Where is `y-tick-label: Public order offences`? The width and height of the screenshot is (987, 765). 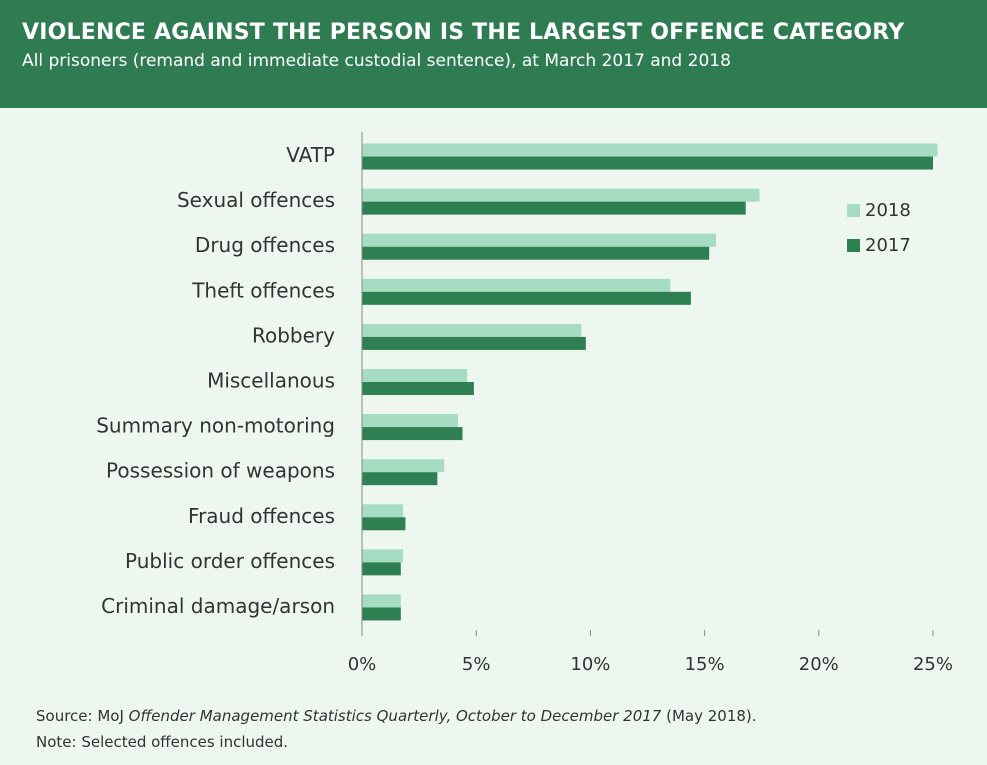 y-tick-label: Public order offences is located at coordinates (230, 561).